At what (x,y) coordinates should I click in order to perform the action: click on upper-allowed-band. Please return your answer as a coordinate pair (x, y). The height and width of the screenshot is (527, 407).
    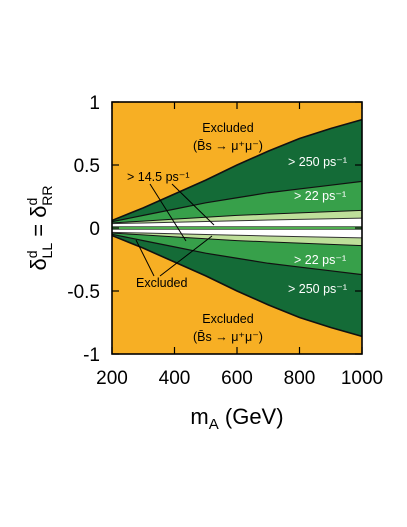
    Looking at the image, I should click on (237, 222).